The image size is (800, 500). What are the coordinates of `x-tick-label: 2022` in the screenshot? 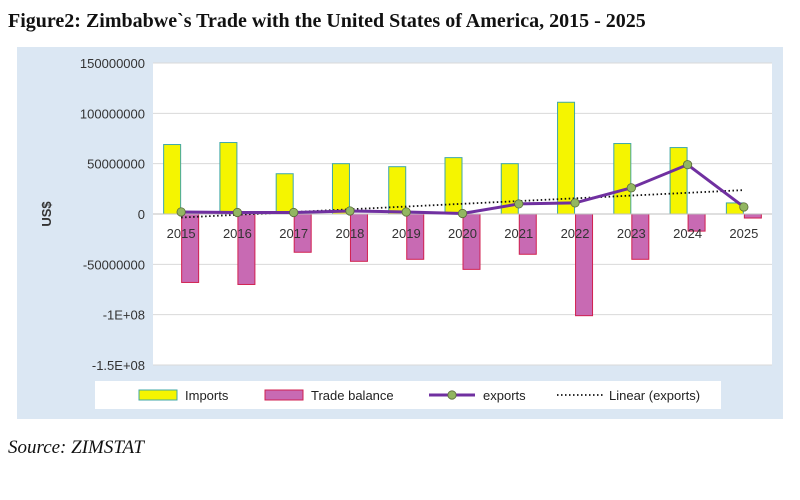 It's located at (575, 233).